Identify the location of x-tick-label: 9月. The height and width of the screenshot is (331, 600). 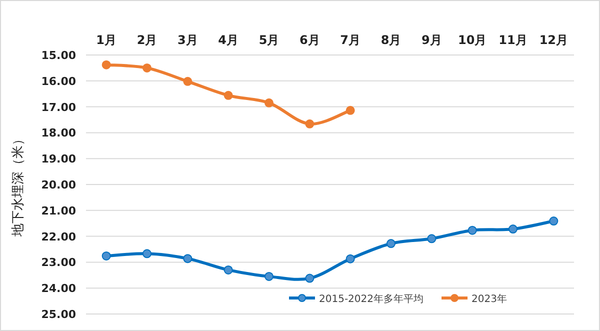
(431, 40).